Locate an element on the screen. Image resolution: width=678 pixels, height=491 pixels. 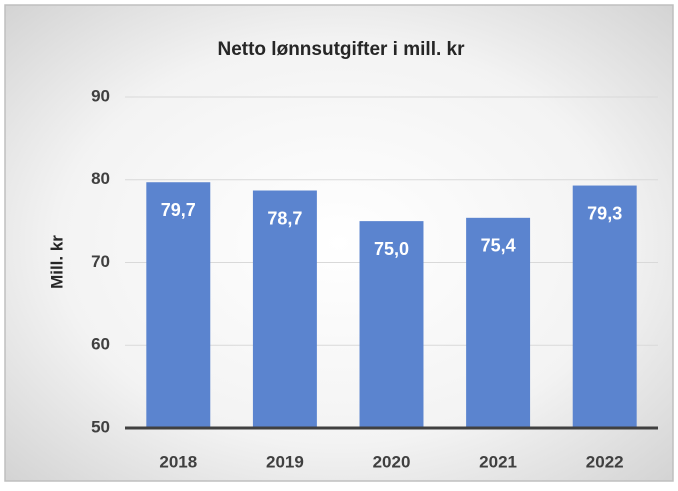
data-label: 75,4 is located at coordinates (498, 246).